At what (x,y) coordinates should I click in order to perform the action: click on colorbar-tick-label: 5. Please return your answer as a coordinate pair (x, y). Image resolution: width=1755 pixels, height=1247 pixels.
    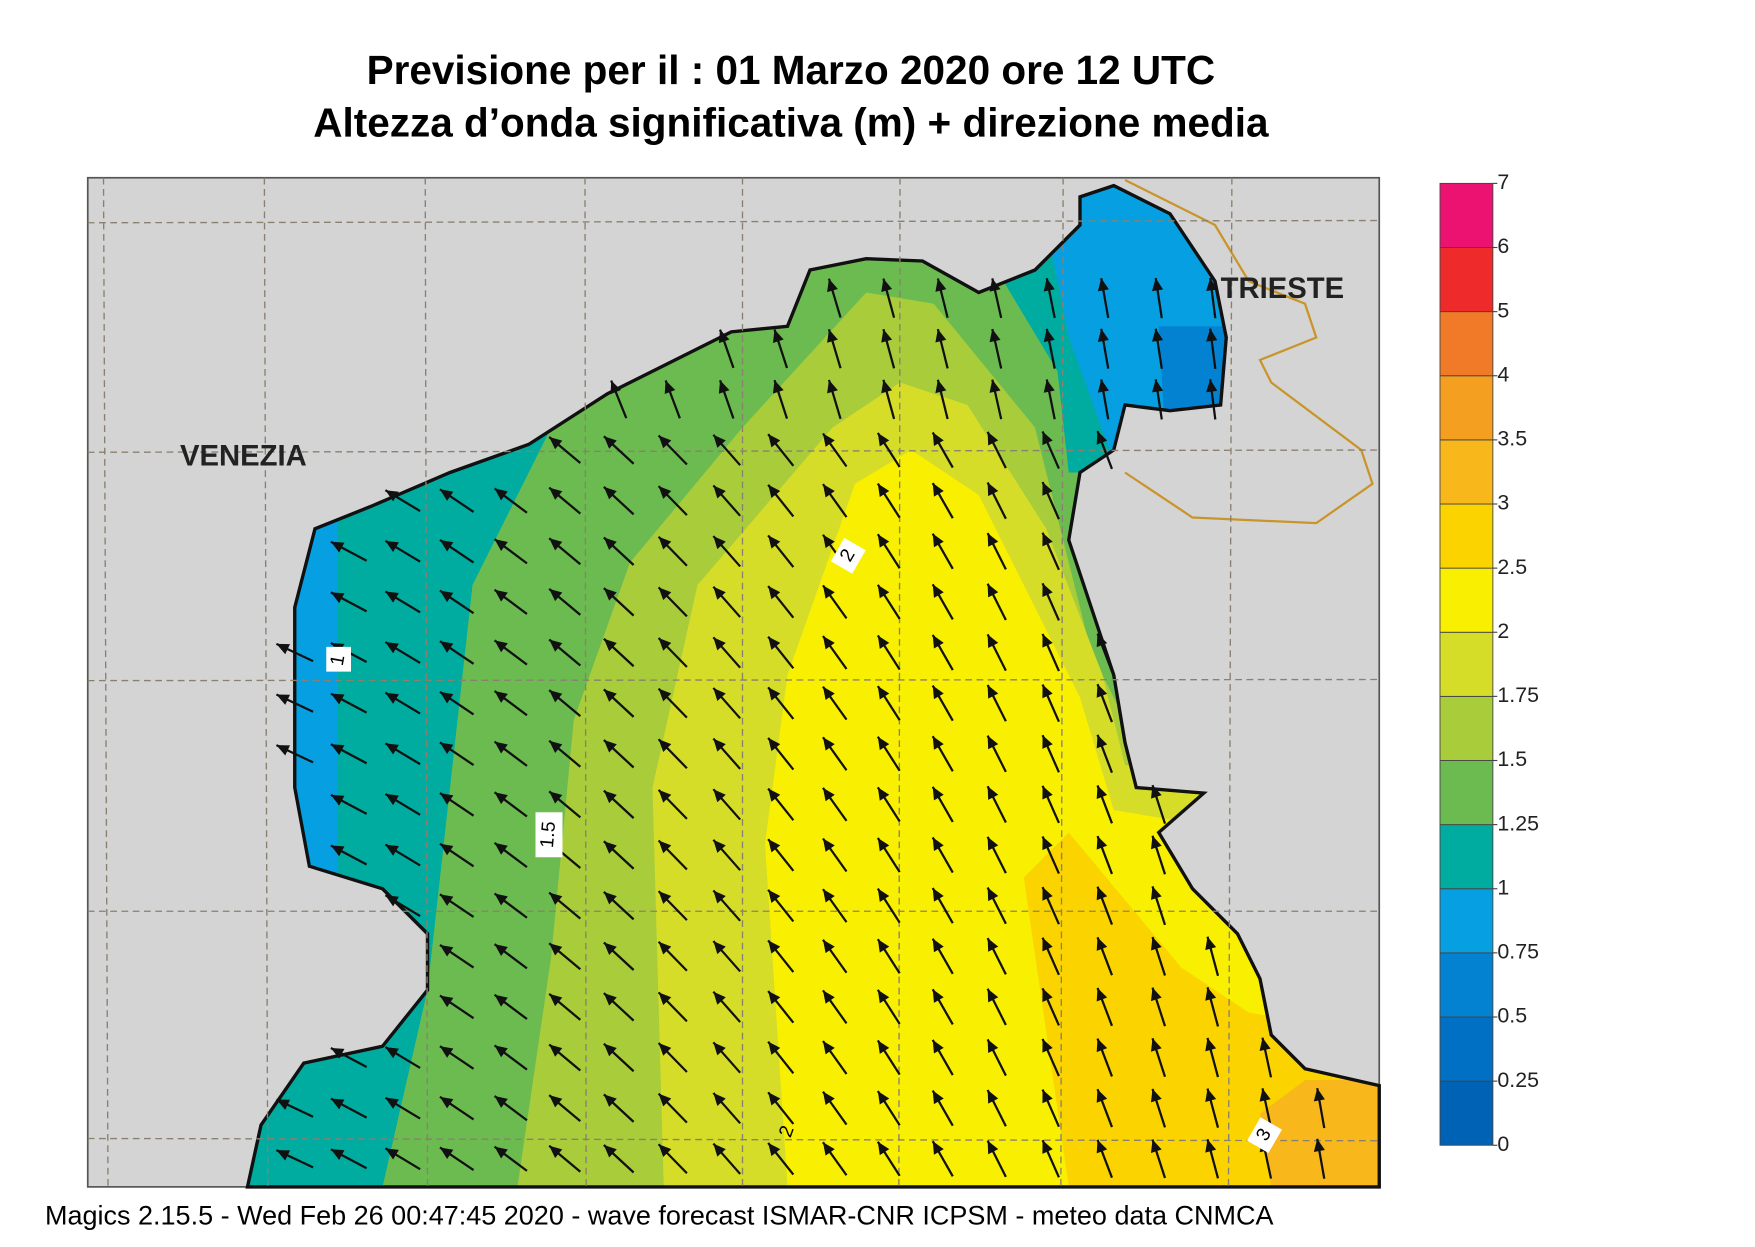
    Looking at the image, I should click on (1503, 310).